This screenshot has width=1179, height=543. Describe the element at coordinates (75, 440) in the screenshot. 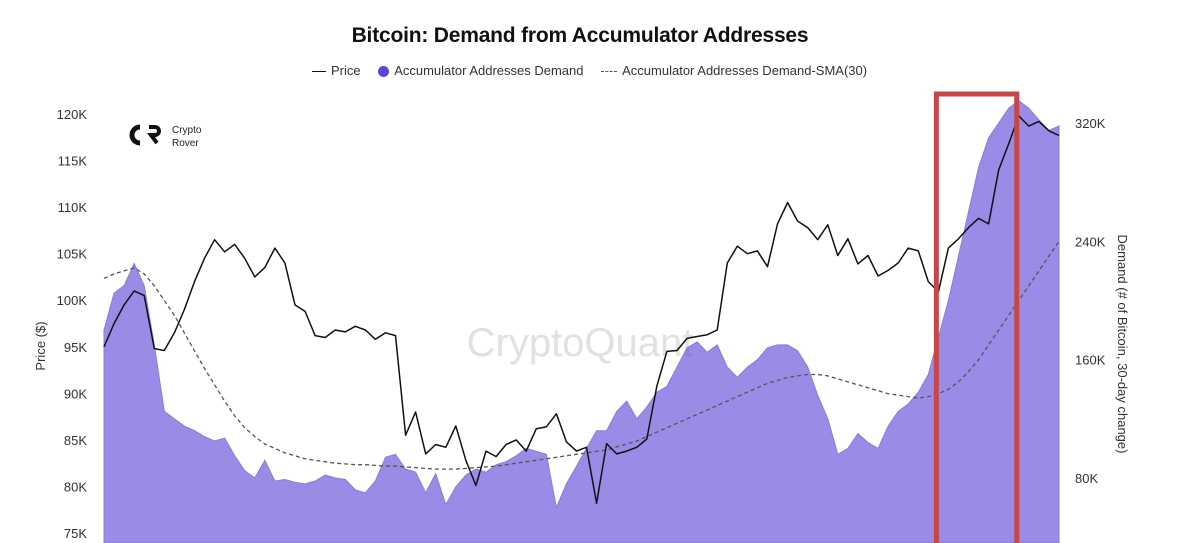

I see `left-tick-label: 85K` at that location.